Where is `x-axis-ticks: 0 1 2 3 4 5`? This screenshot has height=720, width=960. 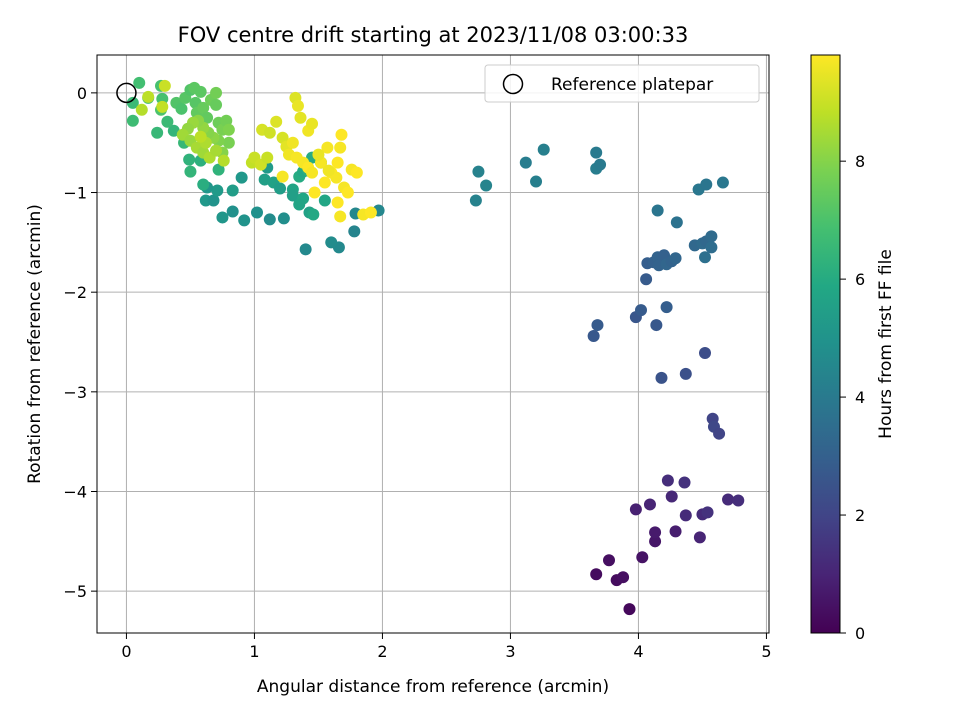 x-axis-ticks: 0 1 2 3 4 5 is located at coordinates (446, 647).